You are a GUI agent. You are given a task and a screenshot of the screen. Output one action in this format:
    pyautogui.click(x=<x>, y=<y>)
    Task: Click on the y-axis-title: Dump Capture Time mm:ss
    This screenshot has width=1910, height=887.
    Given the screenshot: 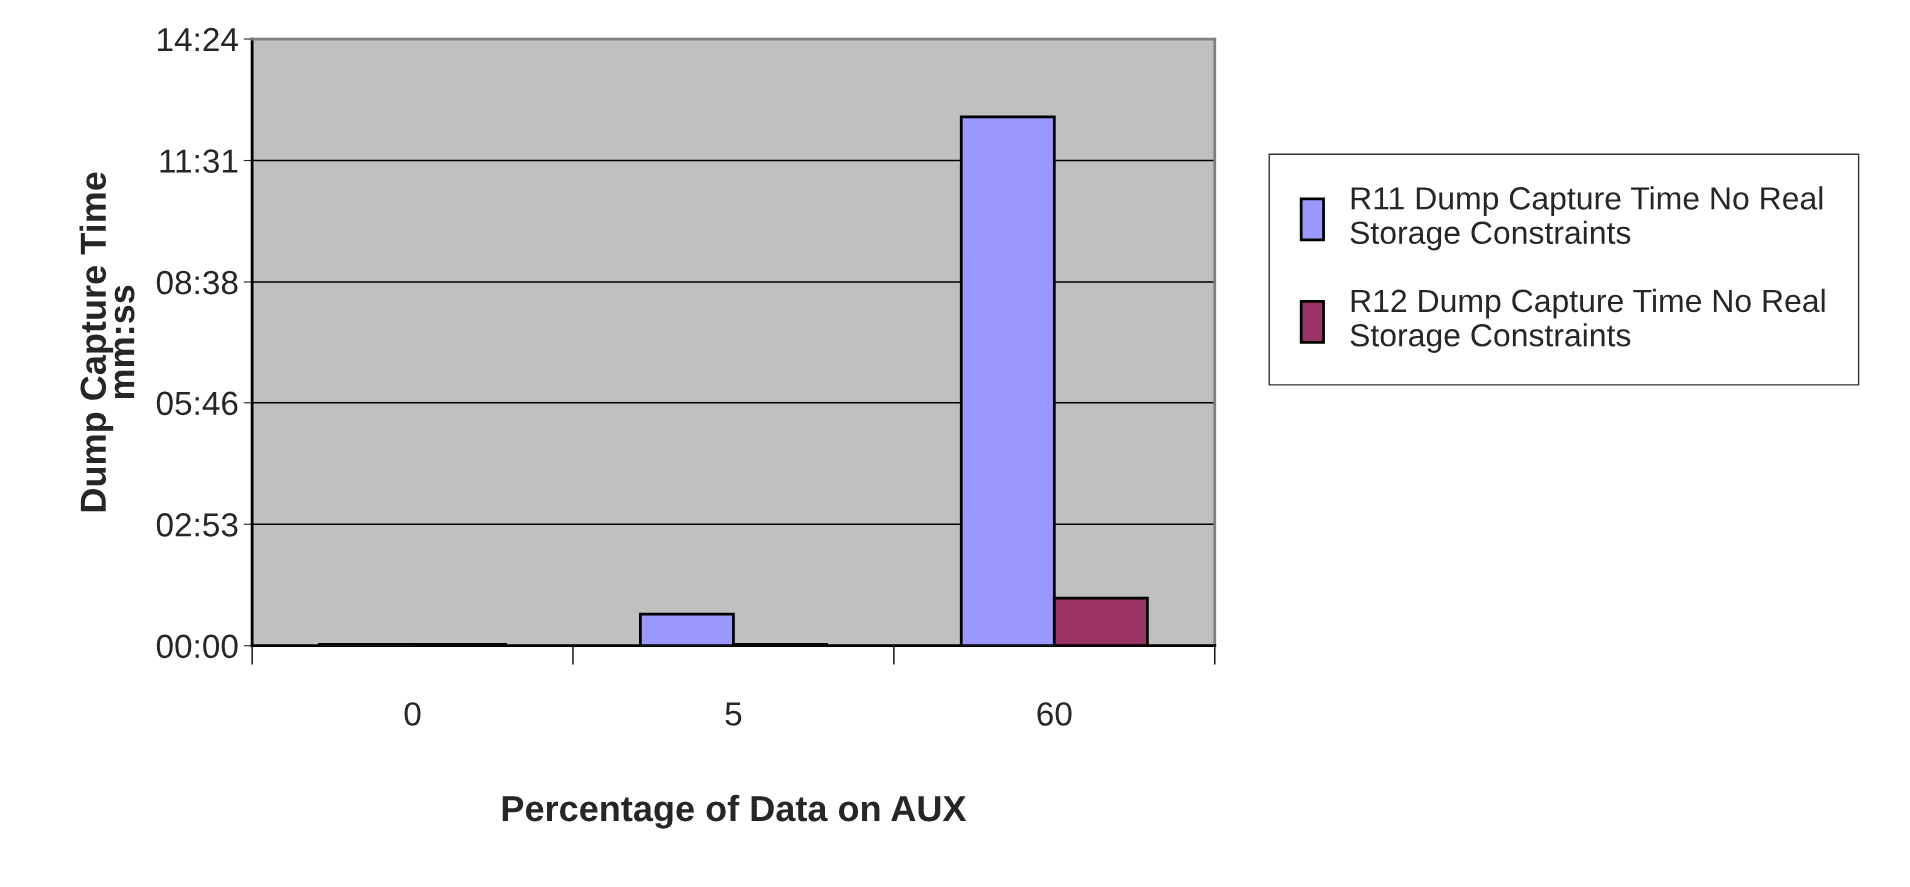 What is the action you would take?
    pyautogui.click(x=107, y=342)
    